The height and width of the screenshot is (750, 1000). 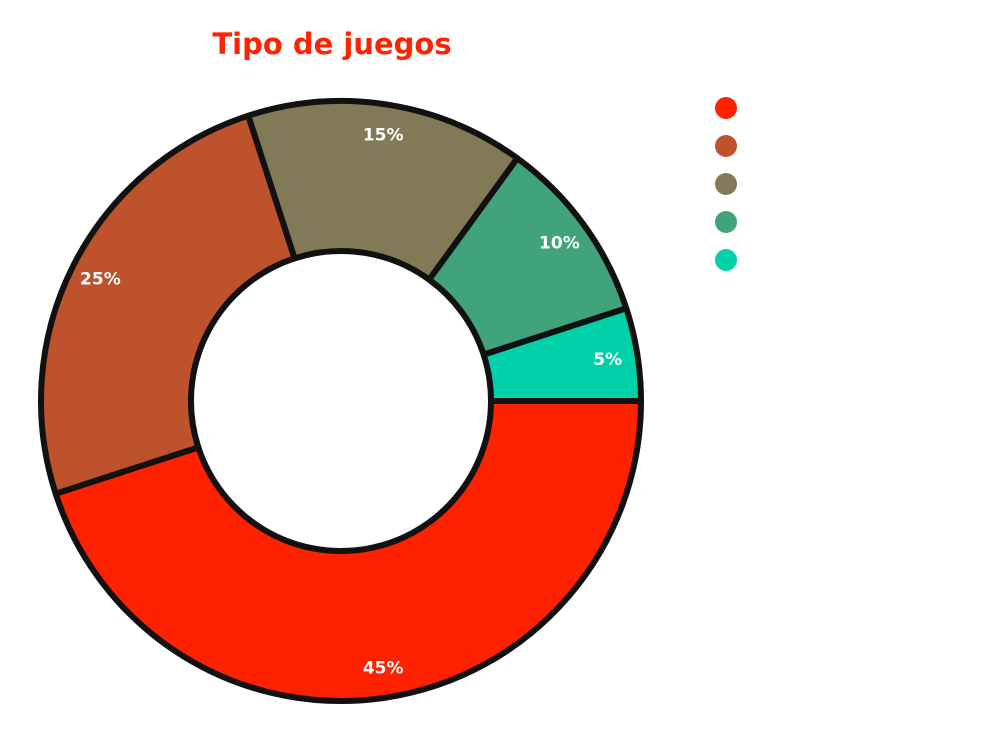 What do you see at coordinates (559, 243) in the screenshot?
I see `slice-label-3: 10%` at bounding box center [559, 243].